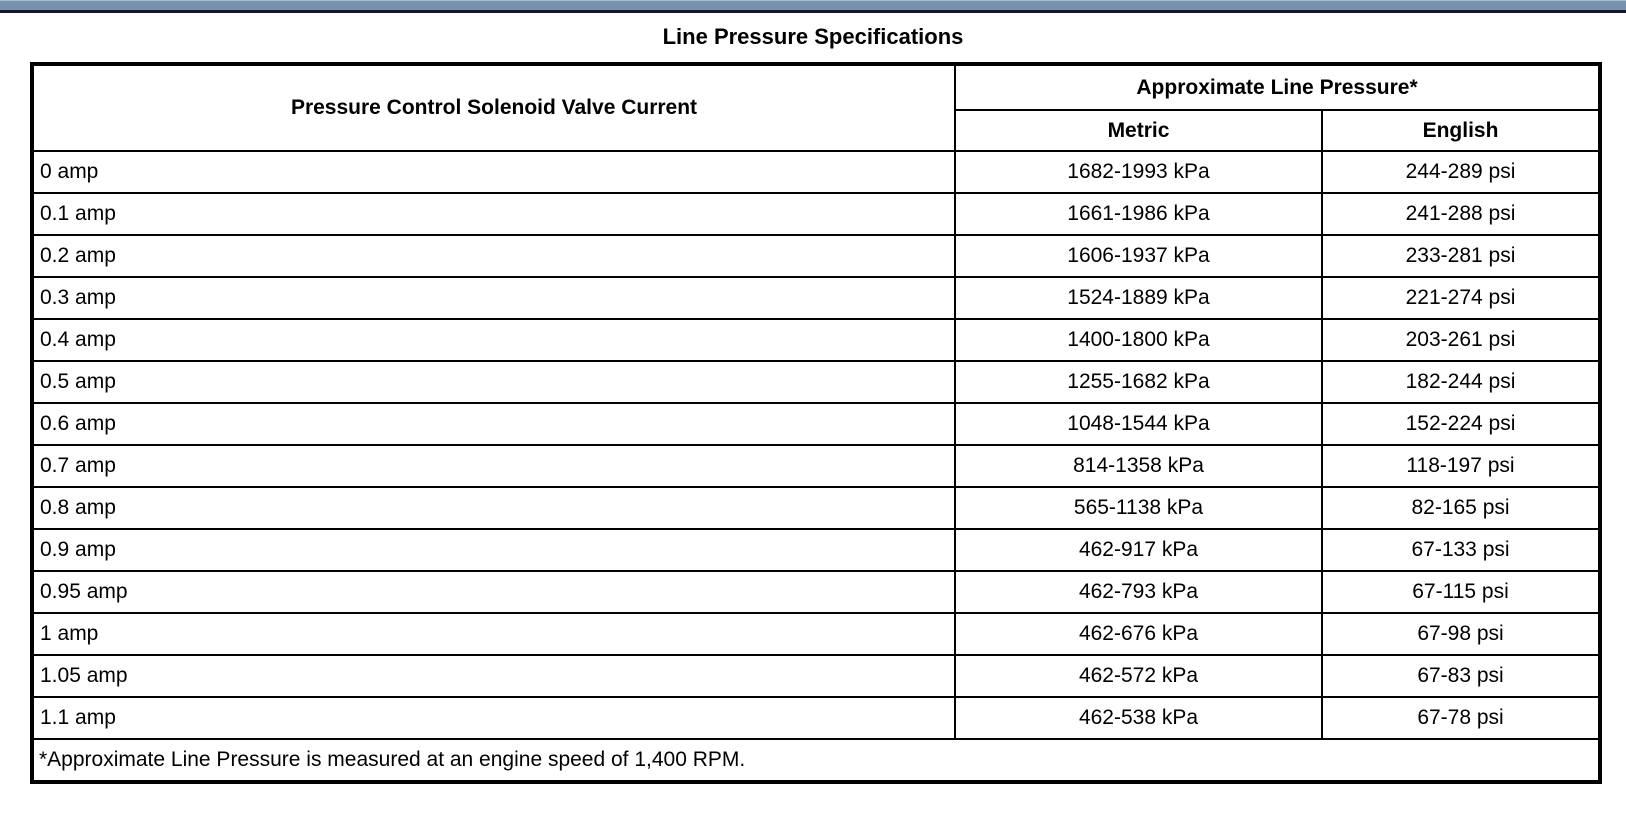  Describe the element at coordinates (1138, 130) in the screenshot. I see `col-header-metric: Metric` at that location.